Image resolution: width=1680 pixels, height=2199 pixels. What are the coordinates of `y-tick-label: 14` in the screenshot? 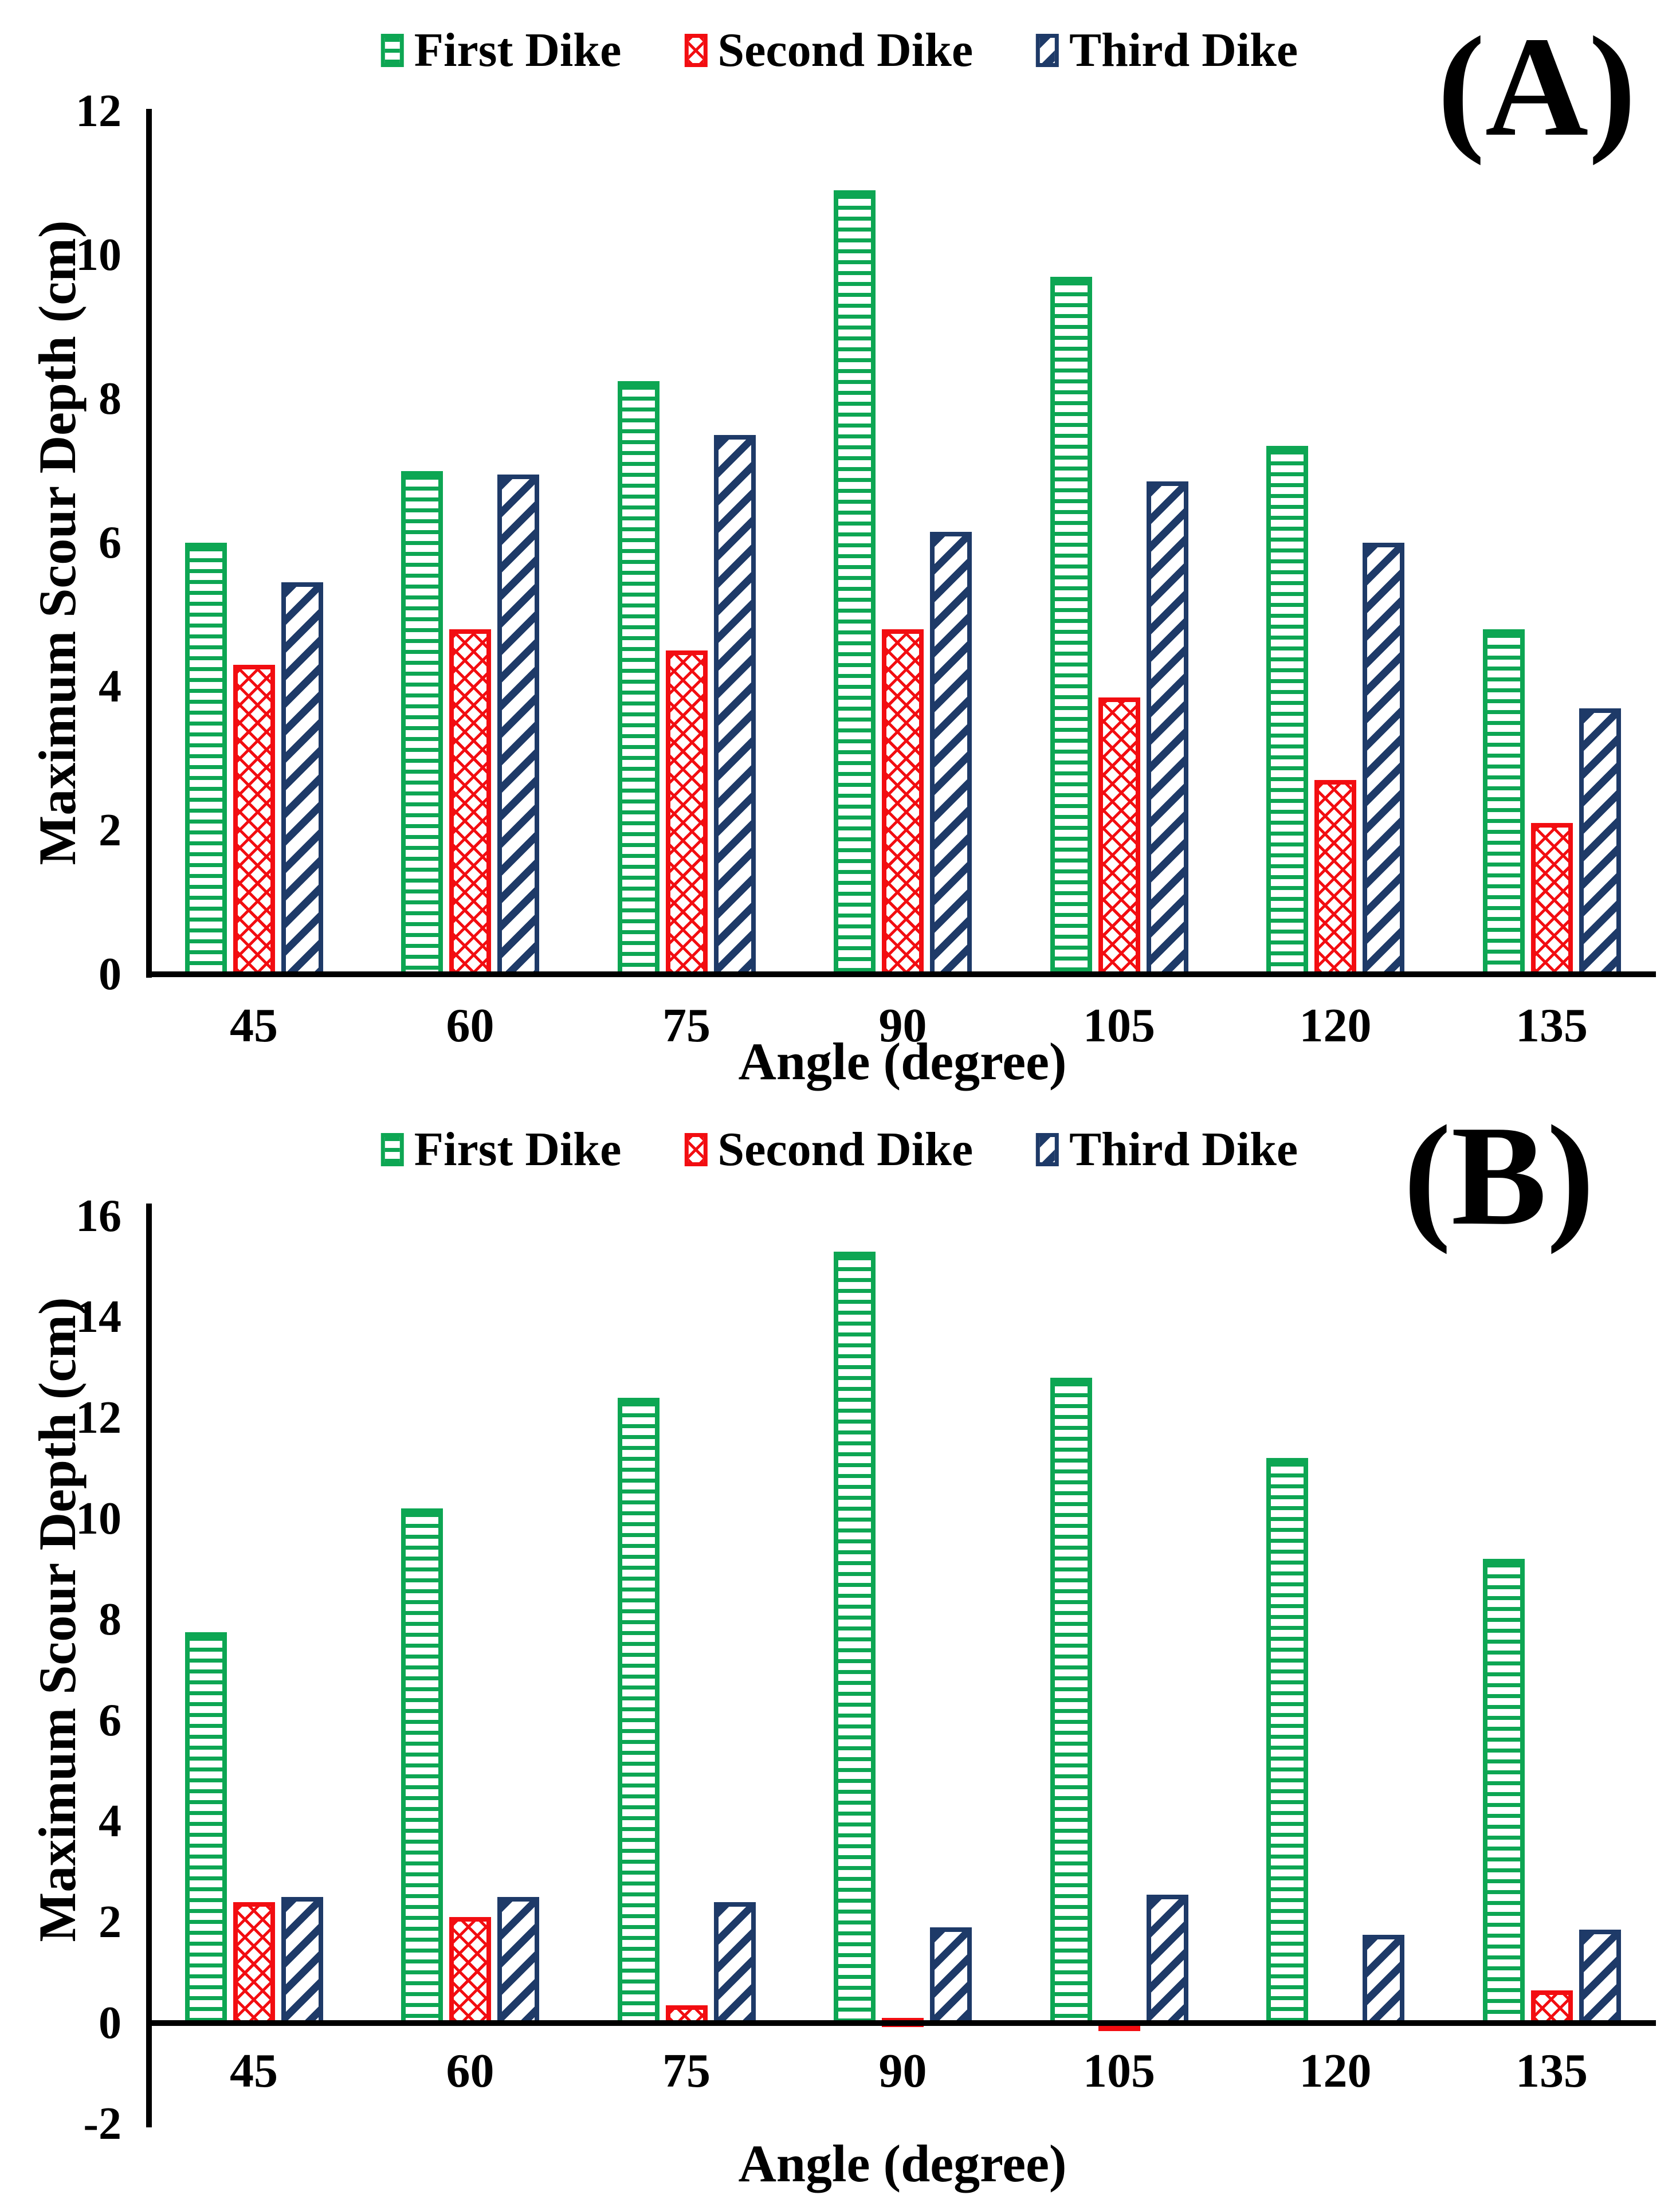 It's located at (98, 1317).